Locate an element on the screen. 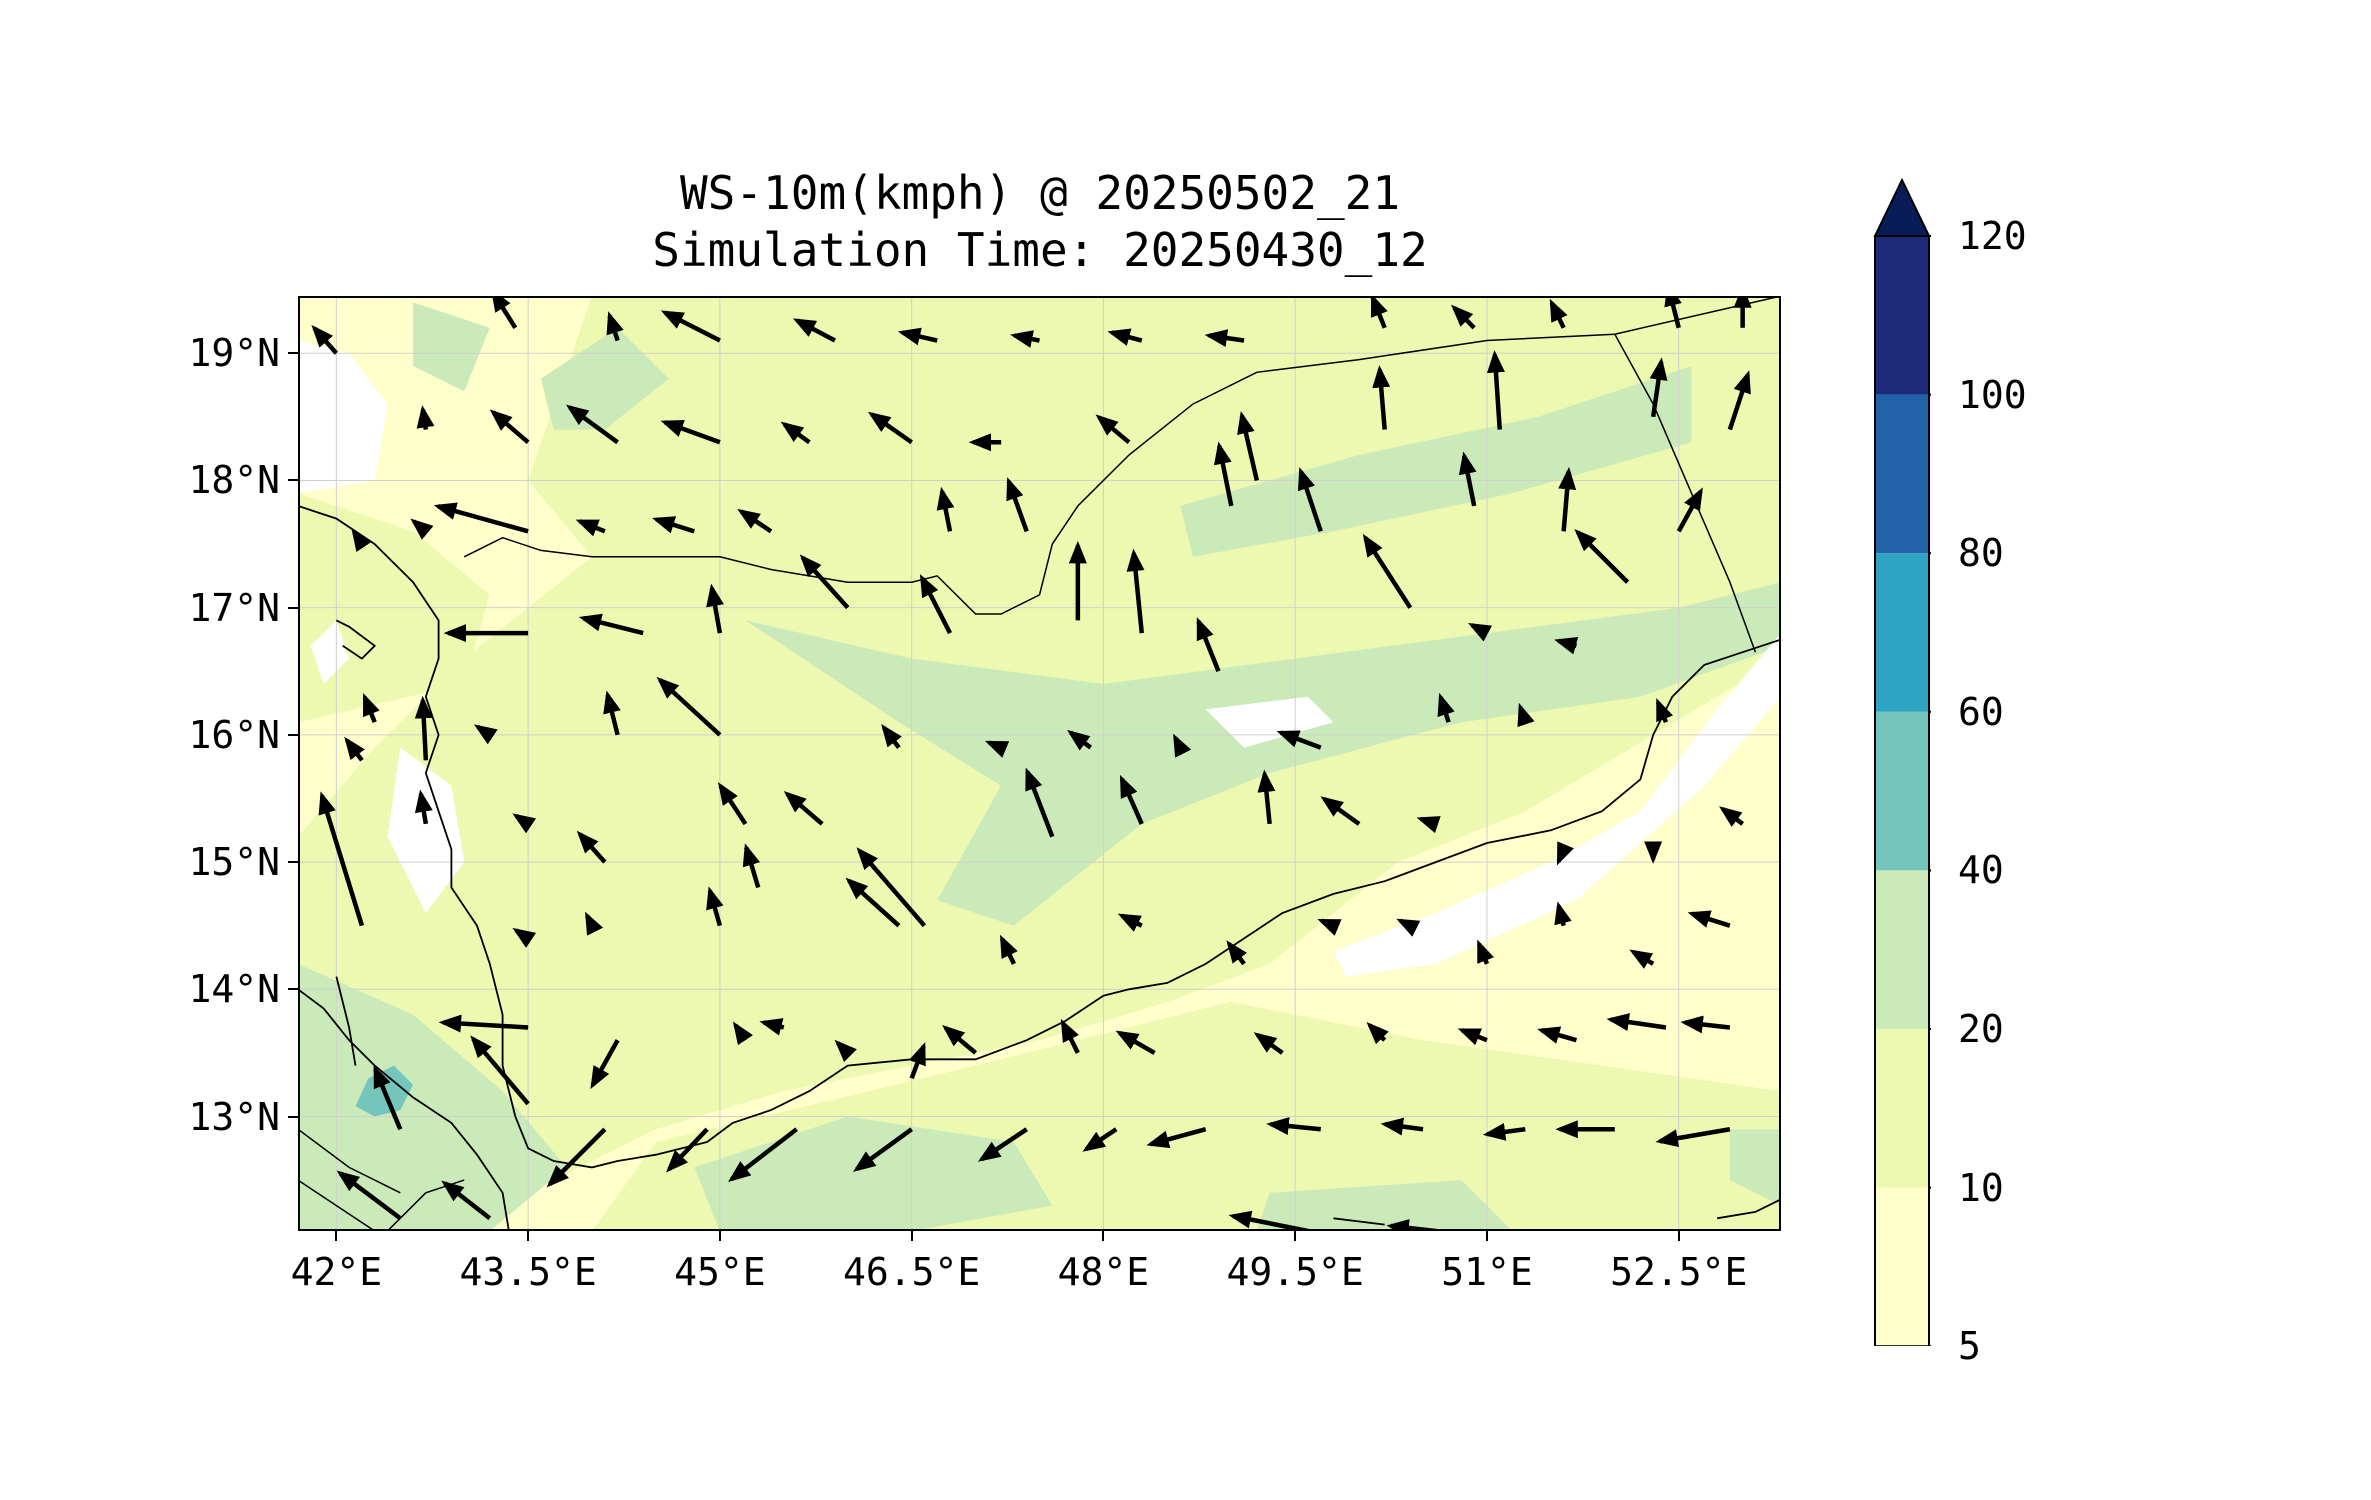 The width and height of the screenshot is (2371, 1500). colorbar-frame is located at coordinates (1902, 790).